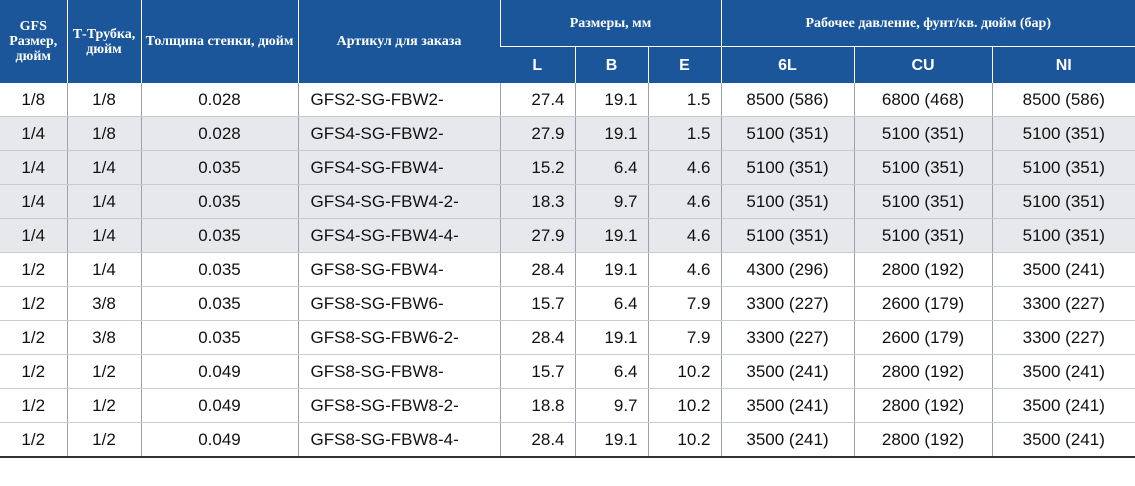 This screenshot has height=486, width=1135. What do you see at coordinates (398, 371) in the screenshot?
I see `cell-order-number: GFS8-SG-FBW8-` at bounding box center [398, 371].